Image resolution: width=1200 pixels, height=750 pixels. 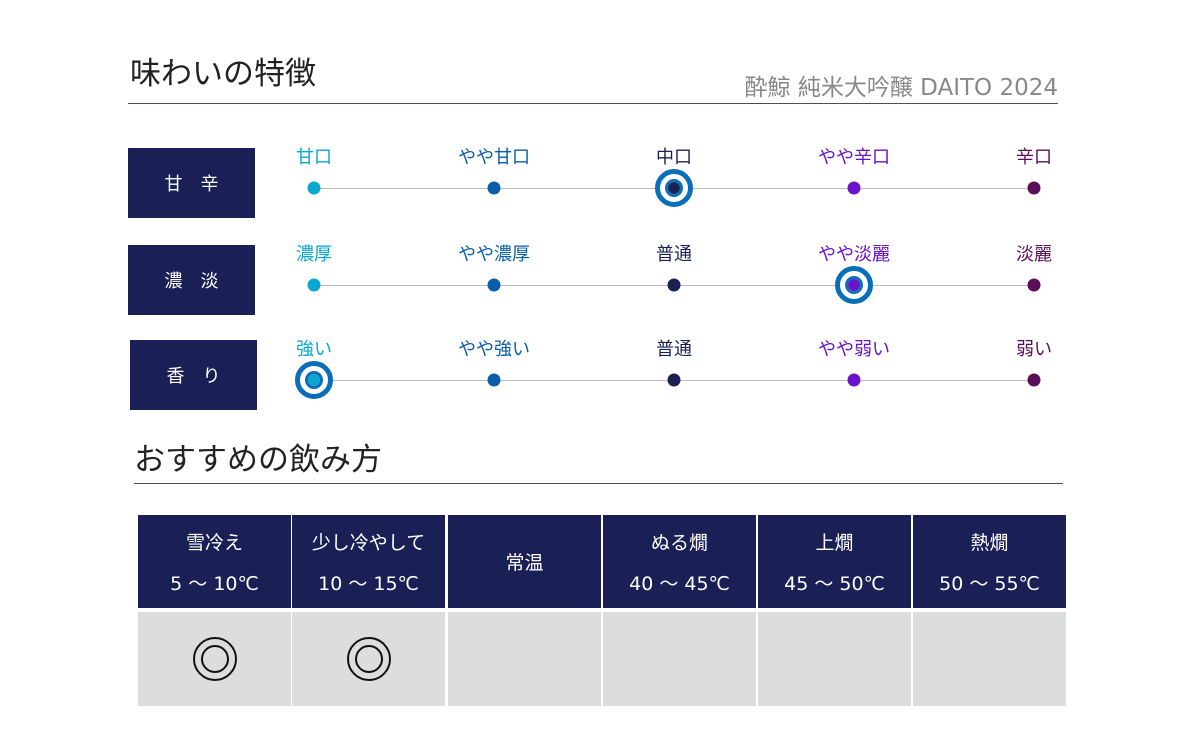 What do you see at coordinates (314, 254) in the screenshot?
I see `scale-label: 濃厚` at bounding box center [314, 254].